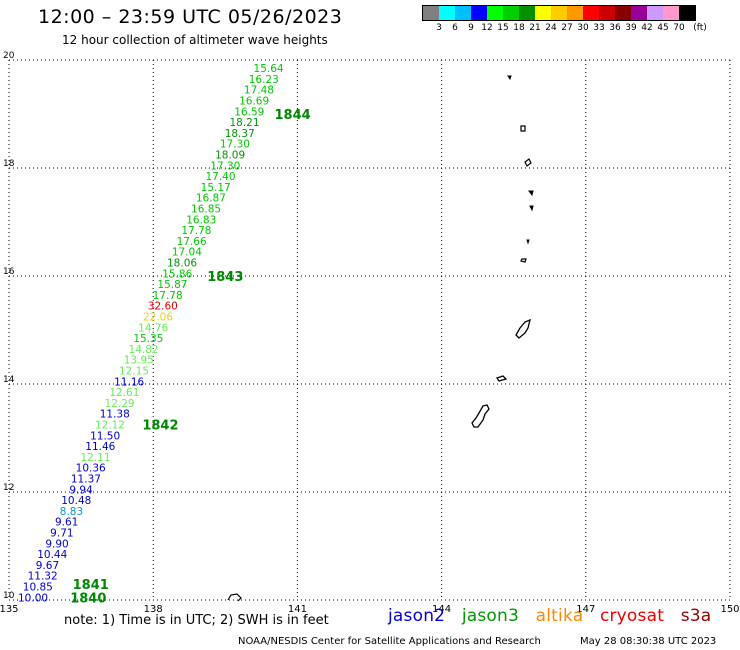 The height and width of the screenshot is (650, 740). I want to click on wave-height-label: 15.35, so click(148, 339).